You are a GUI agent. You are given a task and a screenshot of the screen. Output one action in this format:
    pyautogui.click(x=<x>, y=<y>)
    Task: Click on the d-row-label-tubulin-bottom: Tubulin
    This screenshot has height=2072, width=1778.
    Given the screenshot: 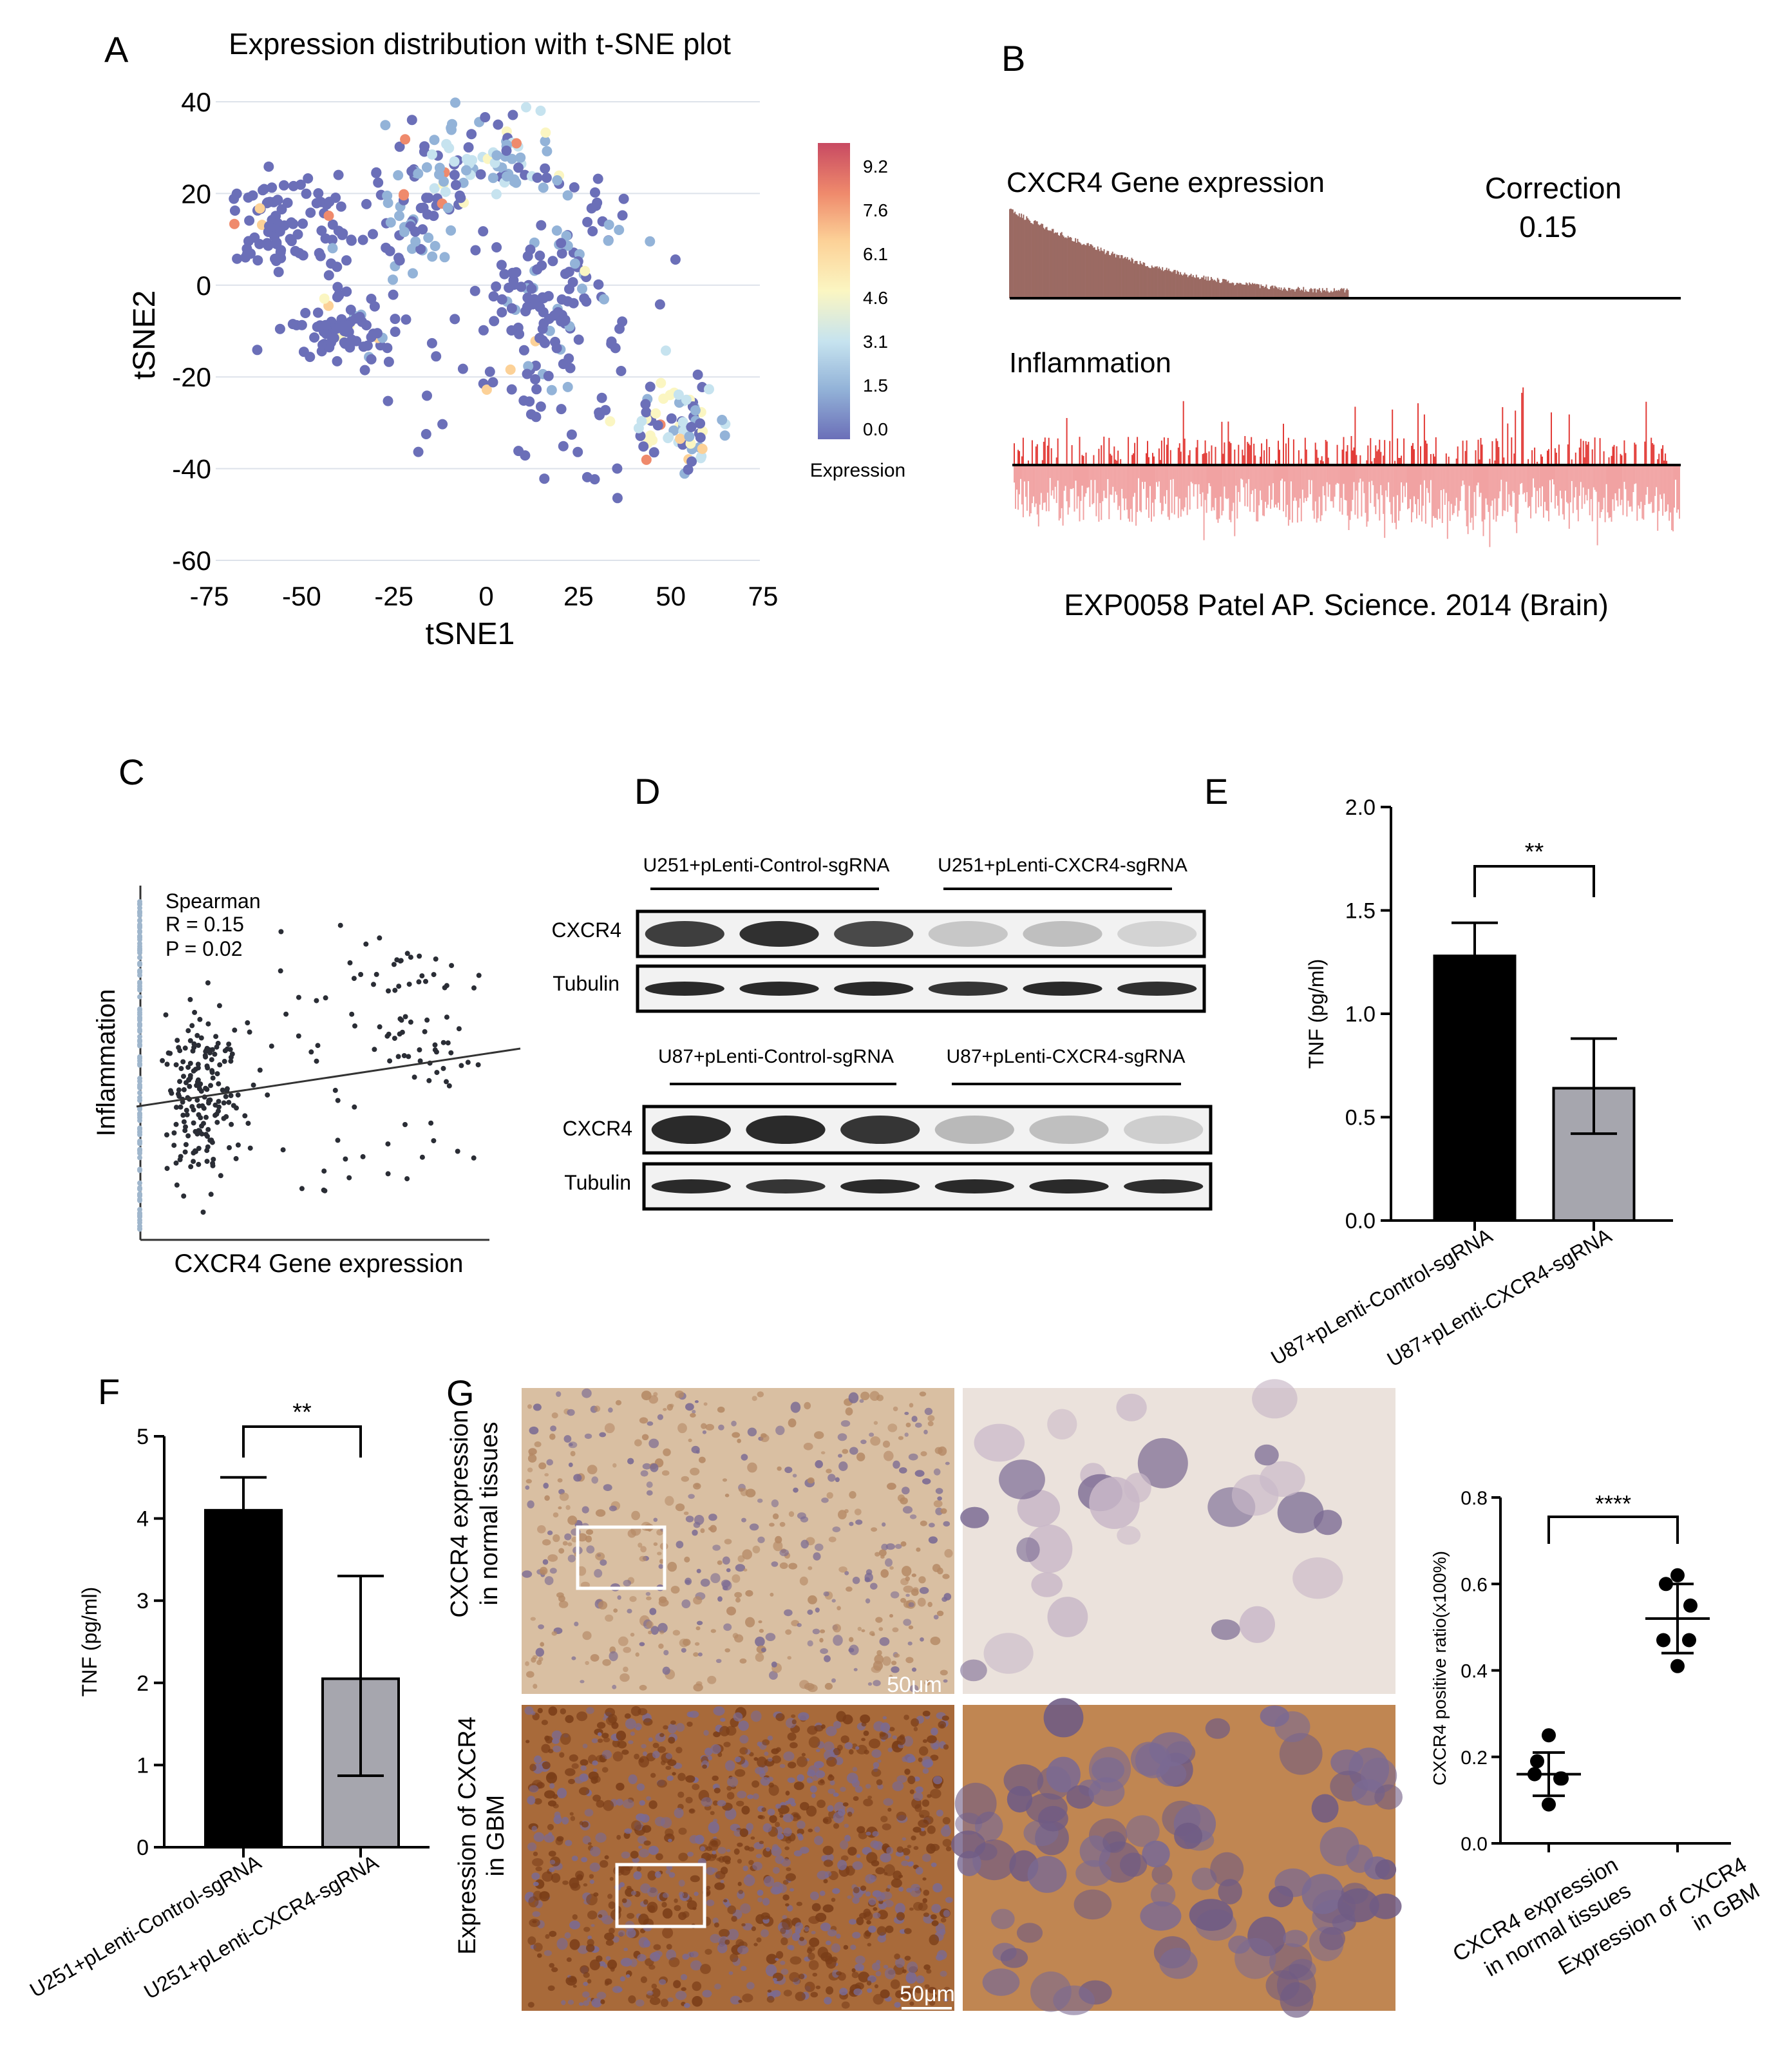 What is the action you would take?
    pyautogui.click(x=597, y=1182)
    